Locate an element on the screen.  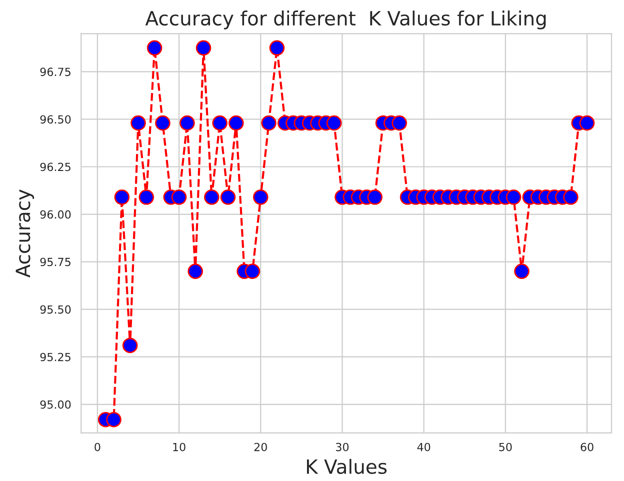
y-axis-title: Accuracy is located at coordinates (25, 233).